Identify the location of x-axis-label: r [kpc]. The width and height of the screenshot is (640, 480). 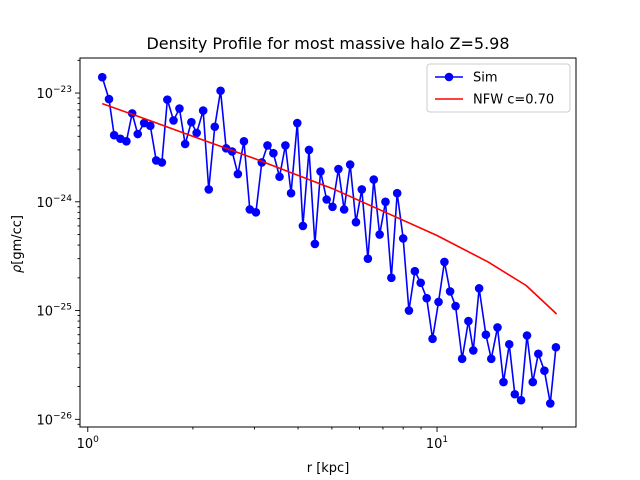
(328, 468).